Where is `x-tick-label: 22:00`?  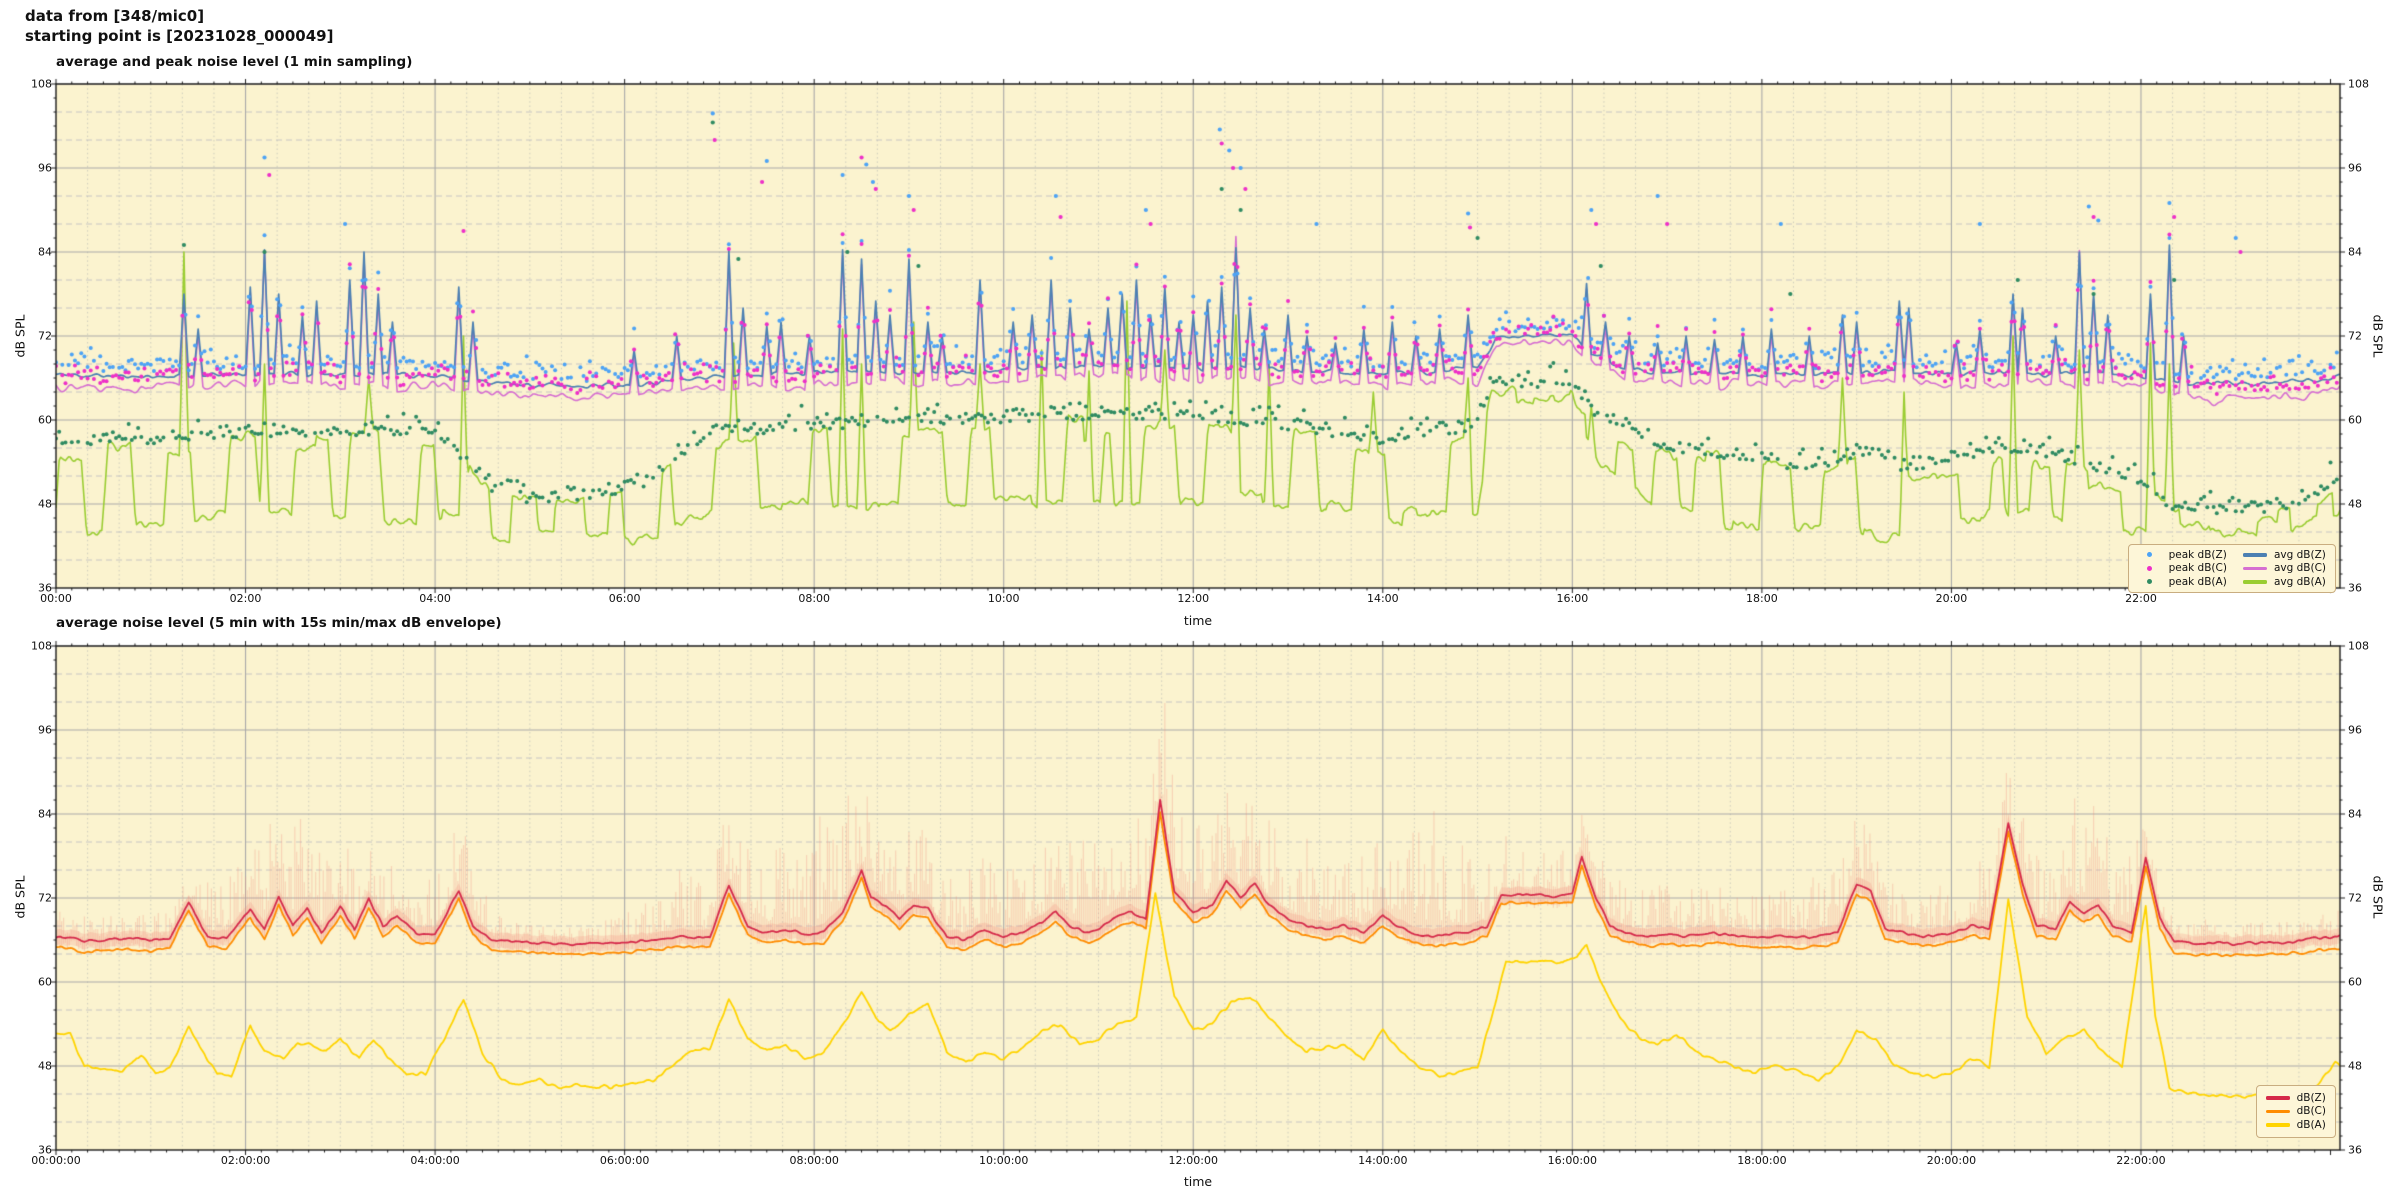
x-tick-label: 22:00 is located at coordinates (2141, 598).